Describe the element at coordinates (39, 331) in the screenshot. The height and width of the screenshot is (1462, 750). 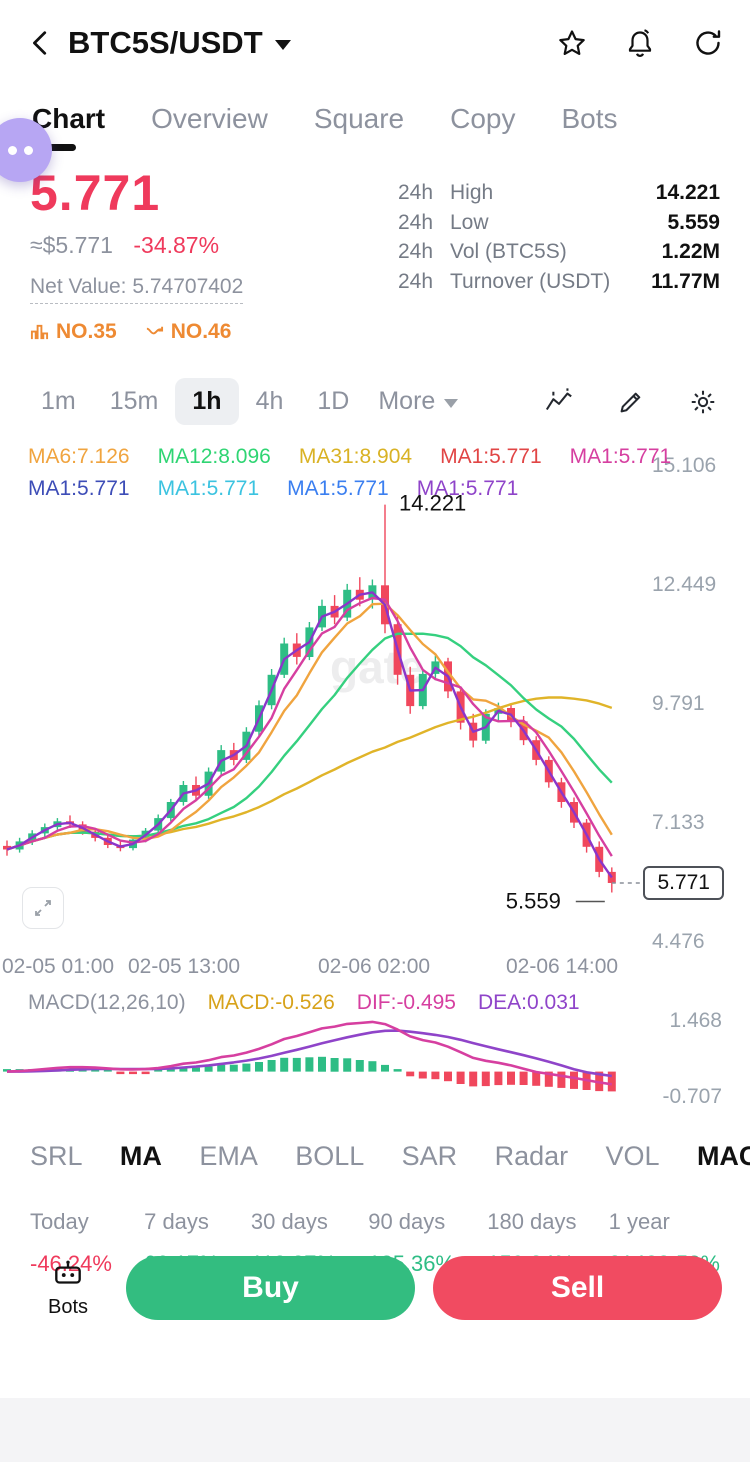
I see `rank-bars-icon` at that location.